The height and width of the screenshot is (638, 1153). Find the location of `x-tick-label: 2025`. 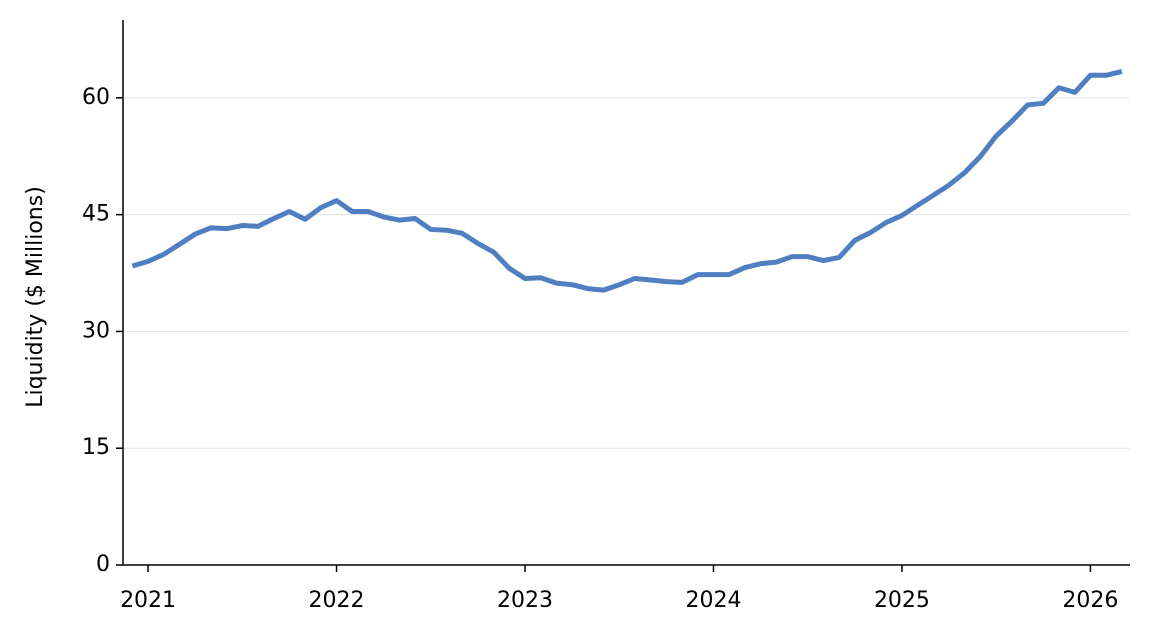

x-tick-label: 2025 is located at coordinates (902, 600).